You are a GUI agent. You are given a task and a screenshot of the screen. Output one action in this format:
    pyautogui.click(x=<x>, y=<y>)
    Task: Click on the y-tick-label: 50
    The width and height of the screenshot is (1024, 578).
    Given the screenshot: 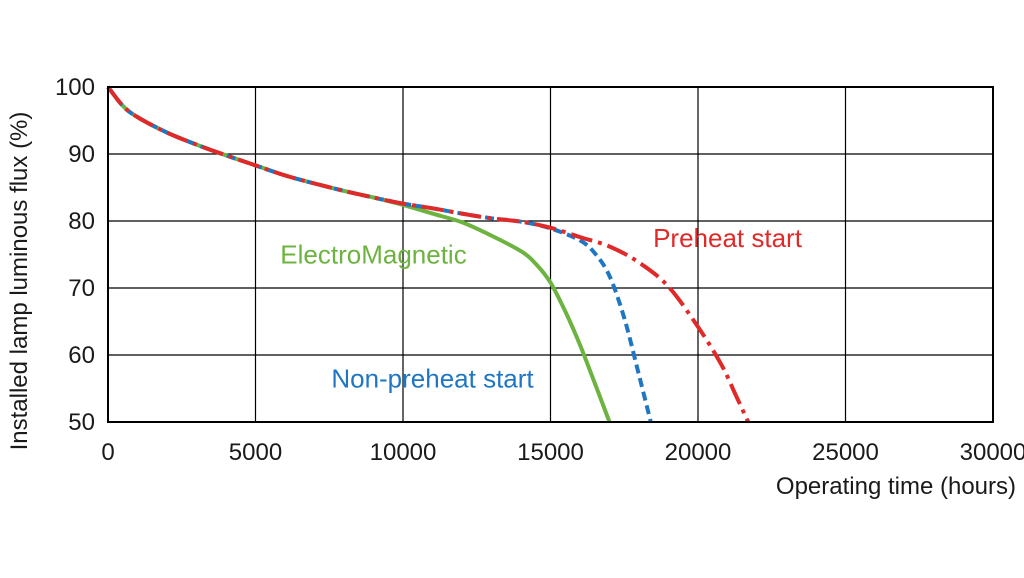 What is the action you would take?
    pyautogui.click(x=81, y=422)
    